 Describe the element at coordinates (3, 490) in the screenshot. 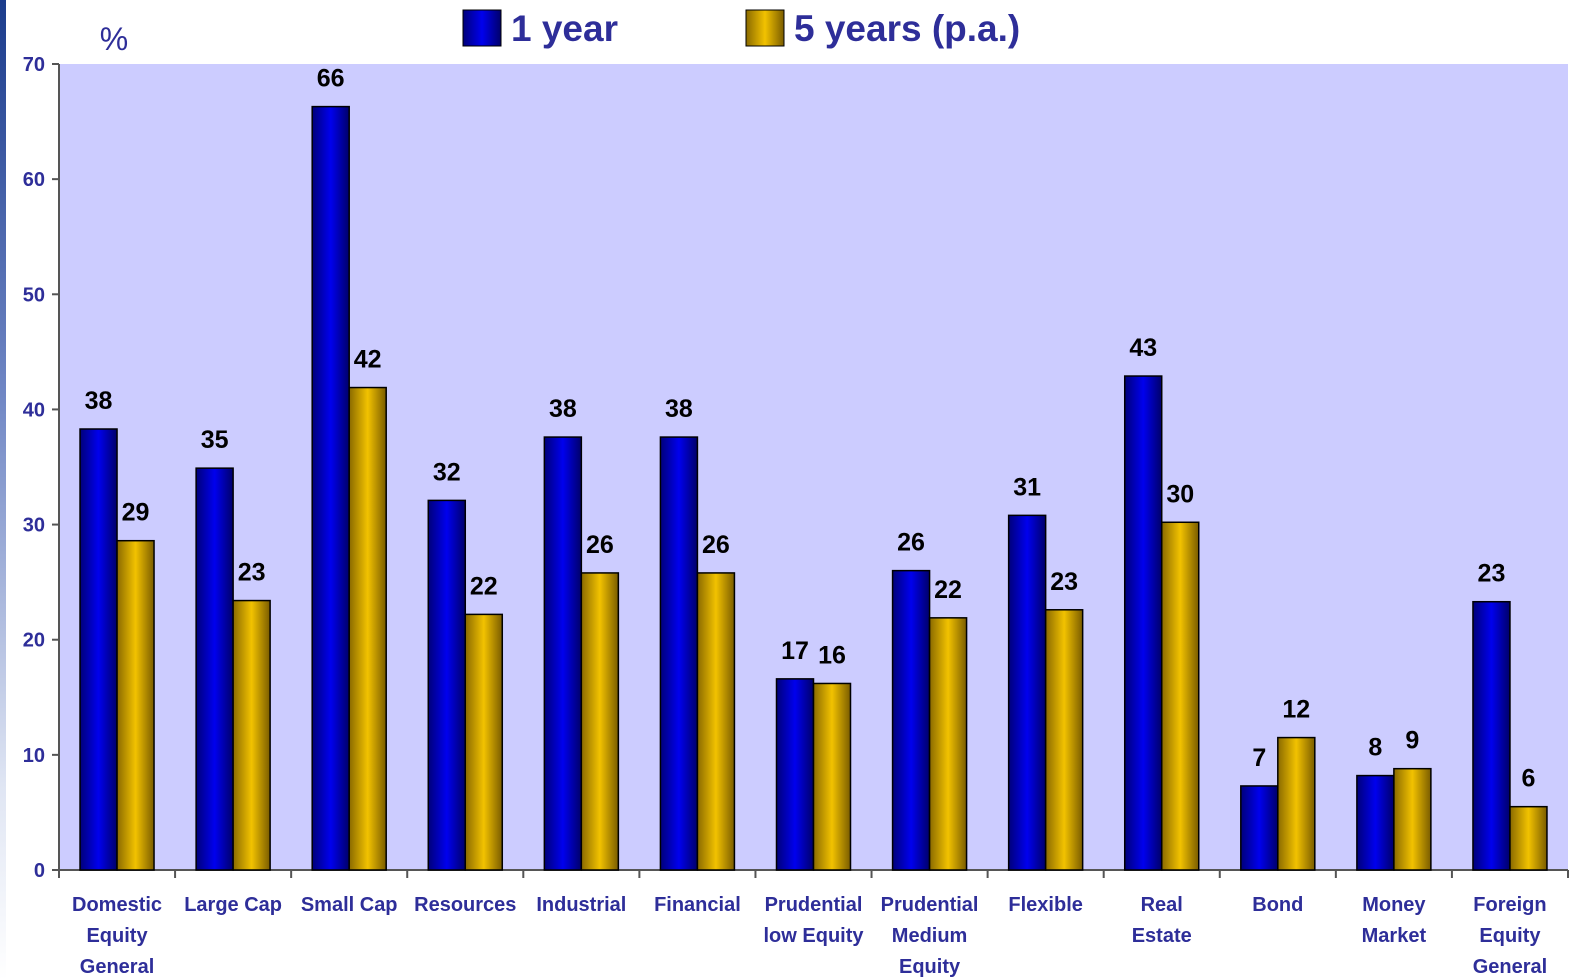

I see `slide-edge-decoration` at that location.